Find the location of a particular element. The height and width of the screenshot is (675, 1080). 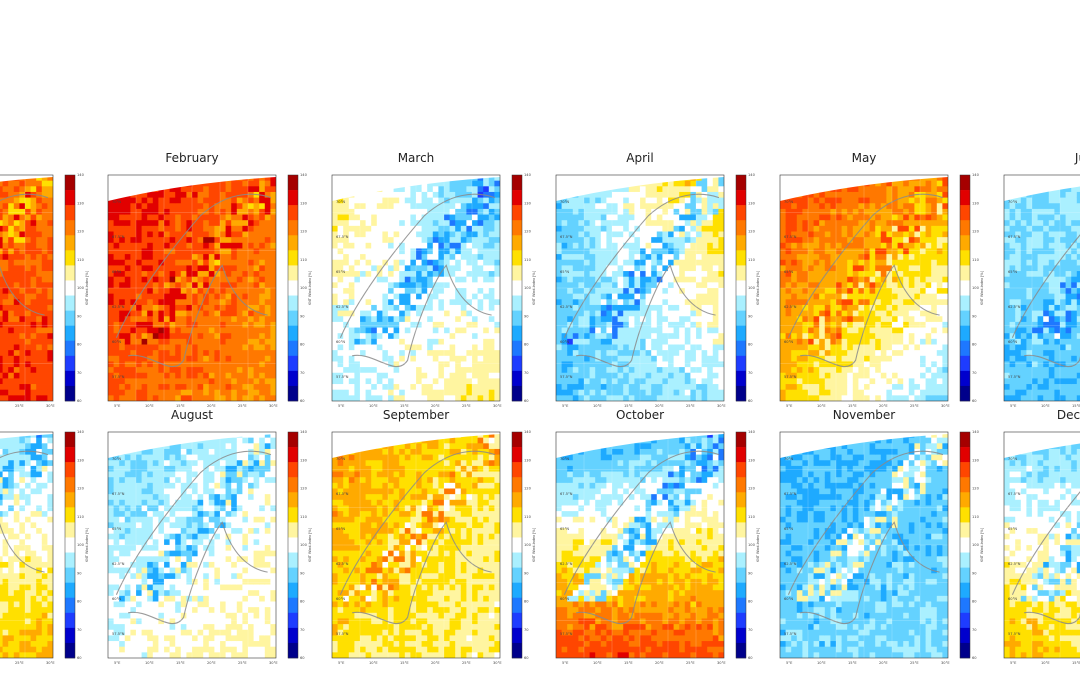

lon-tick-label: 25°E is located at coordinates (690, 406).